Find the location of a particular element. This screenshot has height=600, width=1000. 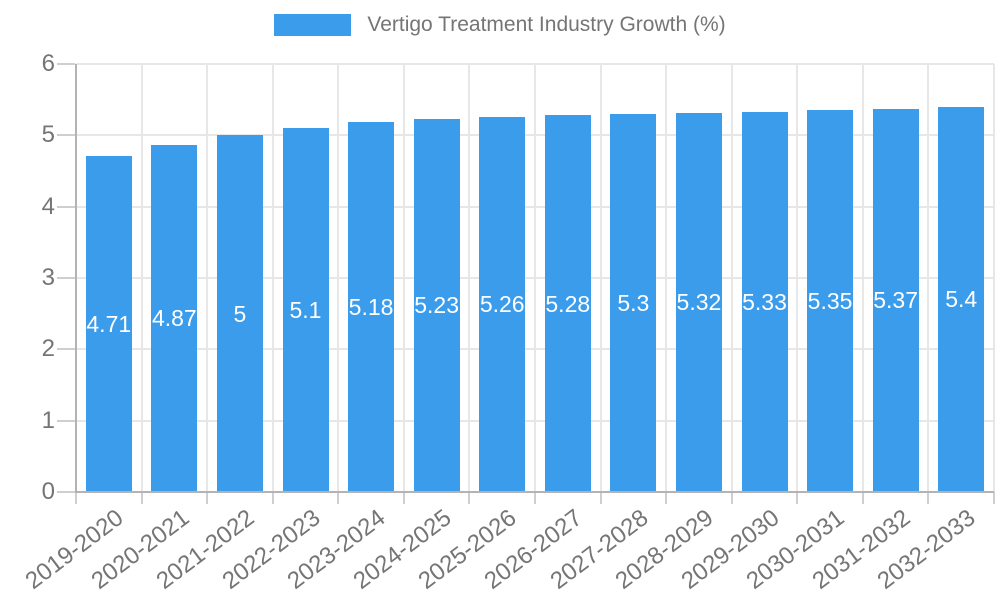

y-tick-label: 5 is located at coordinates (48, 135).